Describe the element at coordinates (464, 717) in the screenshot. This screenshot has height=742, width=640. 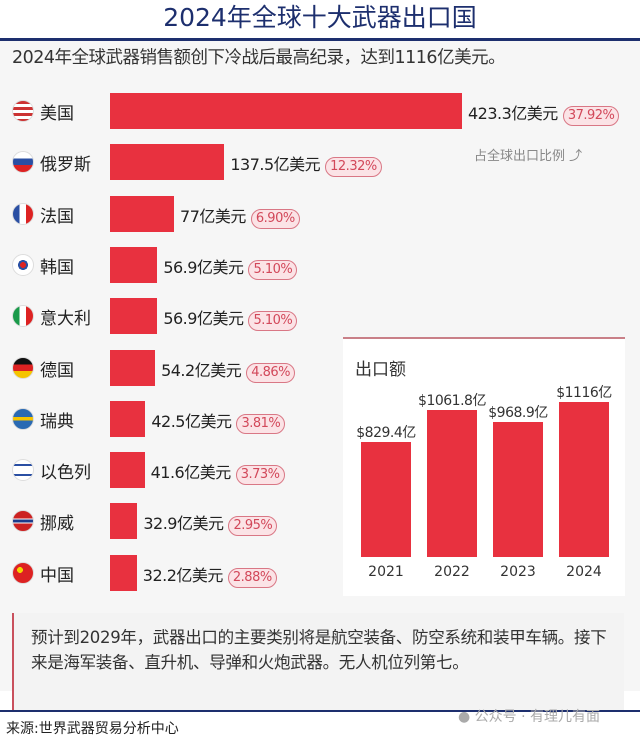
I see `wechat-icon: ●` at that location.